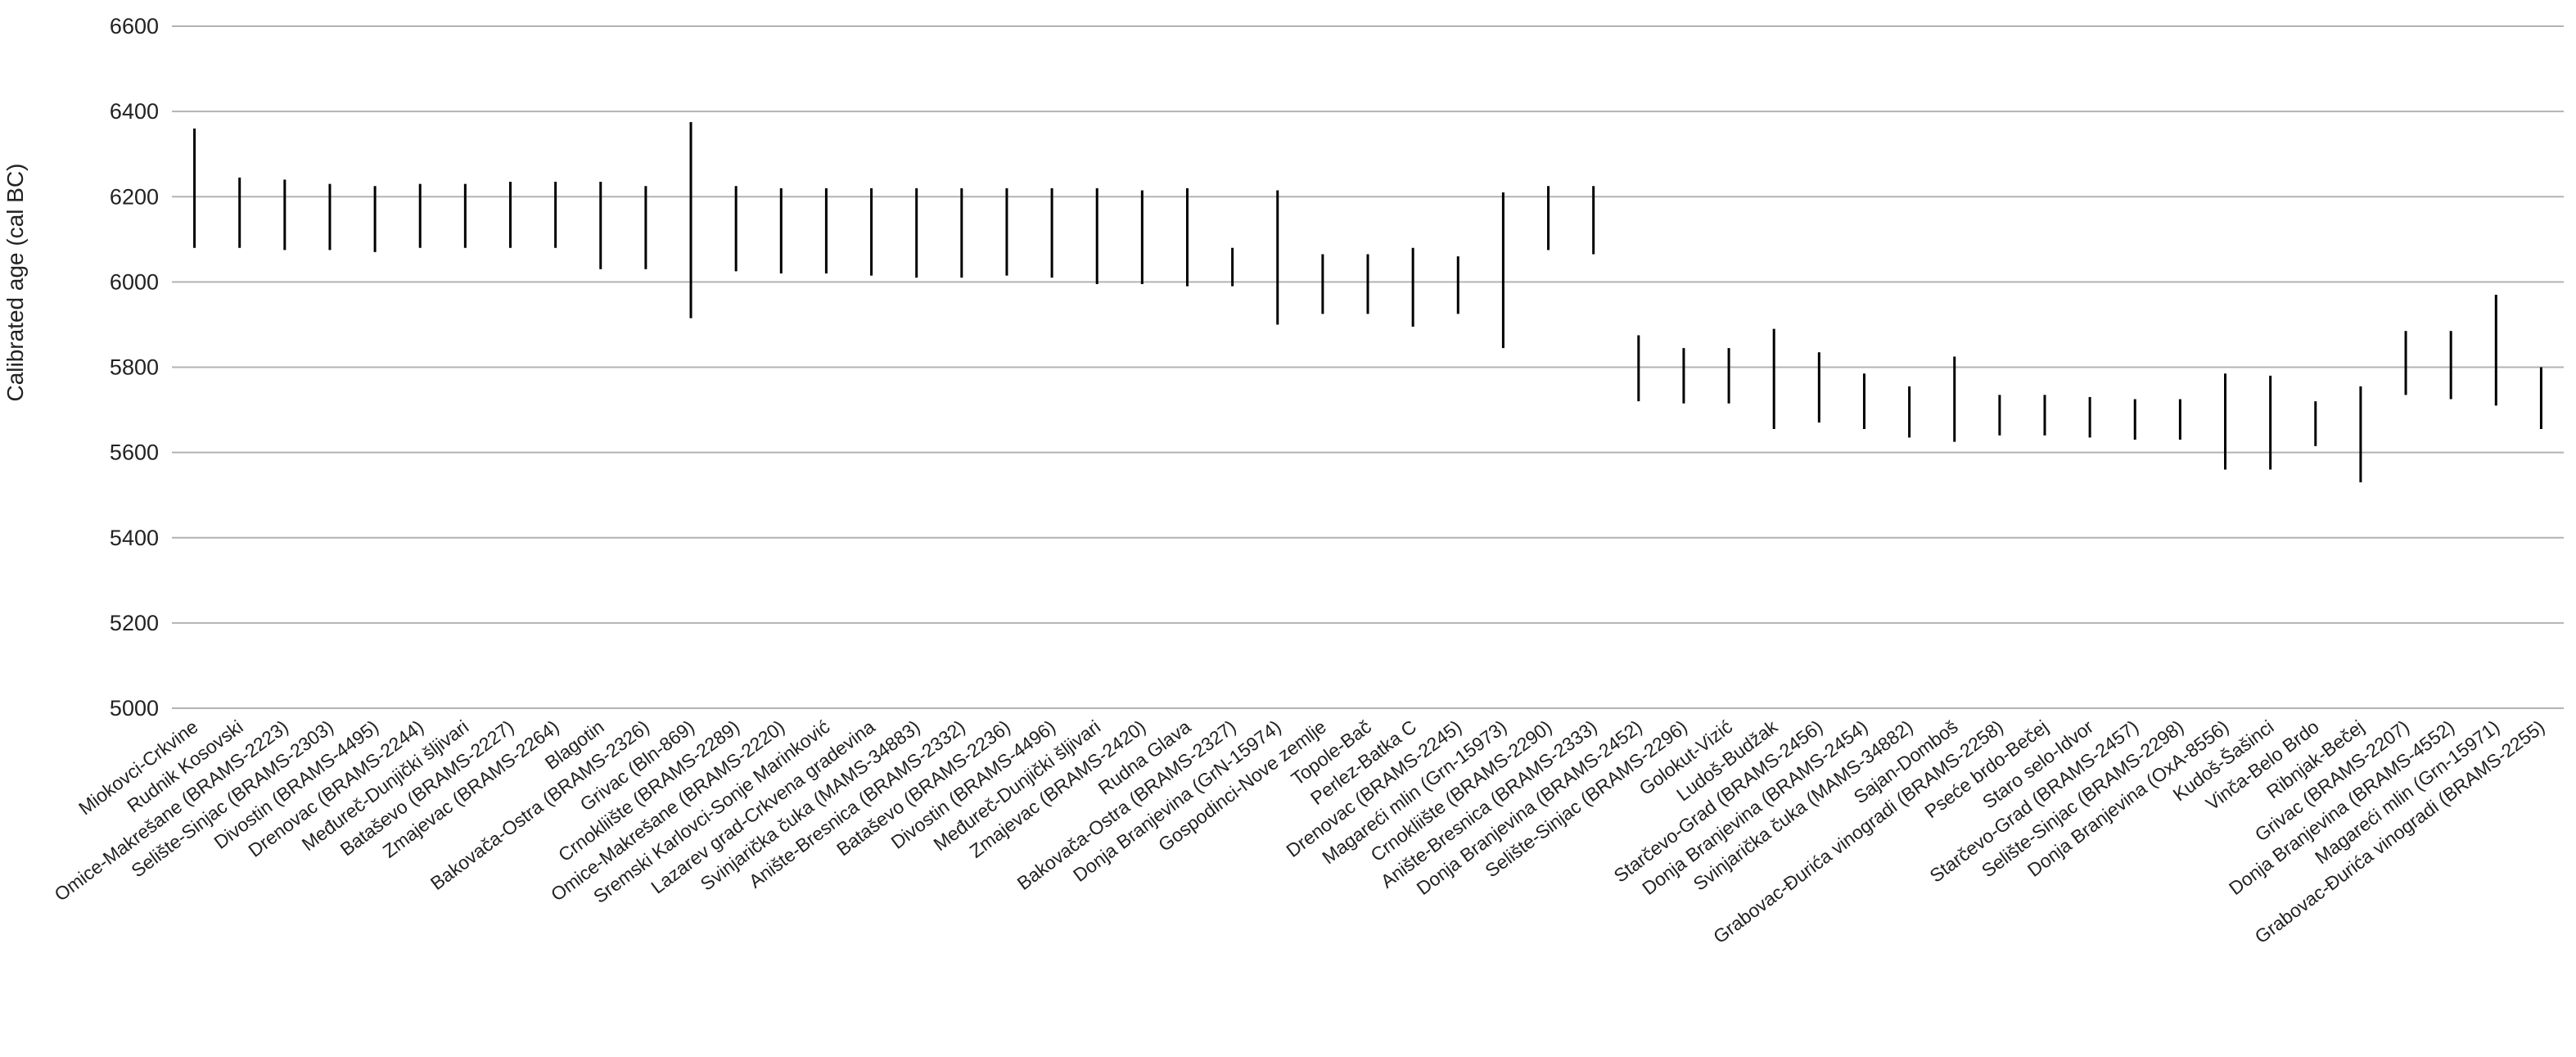 Image resolution: width=2576 pixels, height=1057 pixels. Describe the element at coordinates (134, 196) in the screenshot. I see `y-tick-label: 6200` at that location.